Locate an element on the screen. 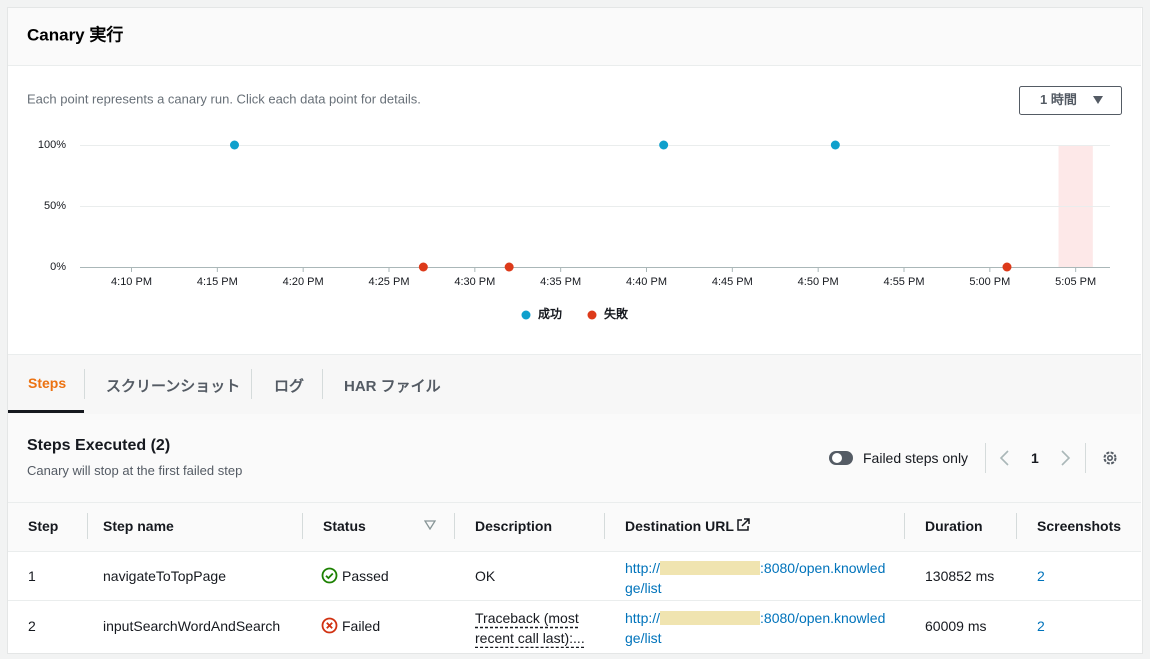 The height and width of the screenshot is (659, 1150). tab: HAR ファイル is located at coordinates (392, 386).